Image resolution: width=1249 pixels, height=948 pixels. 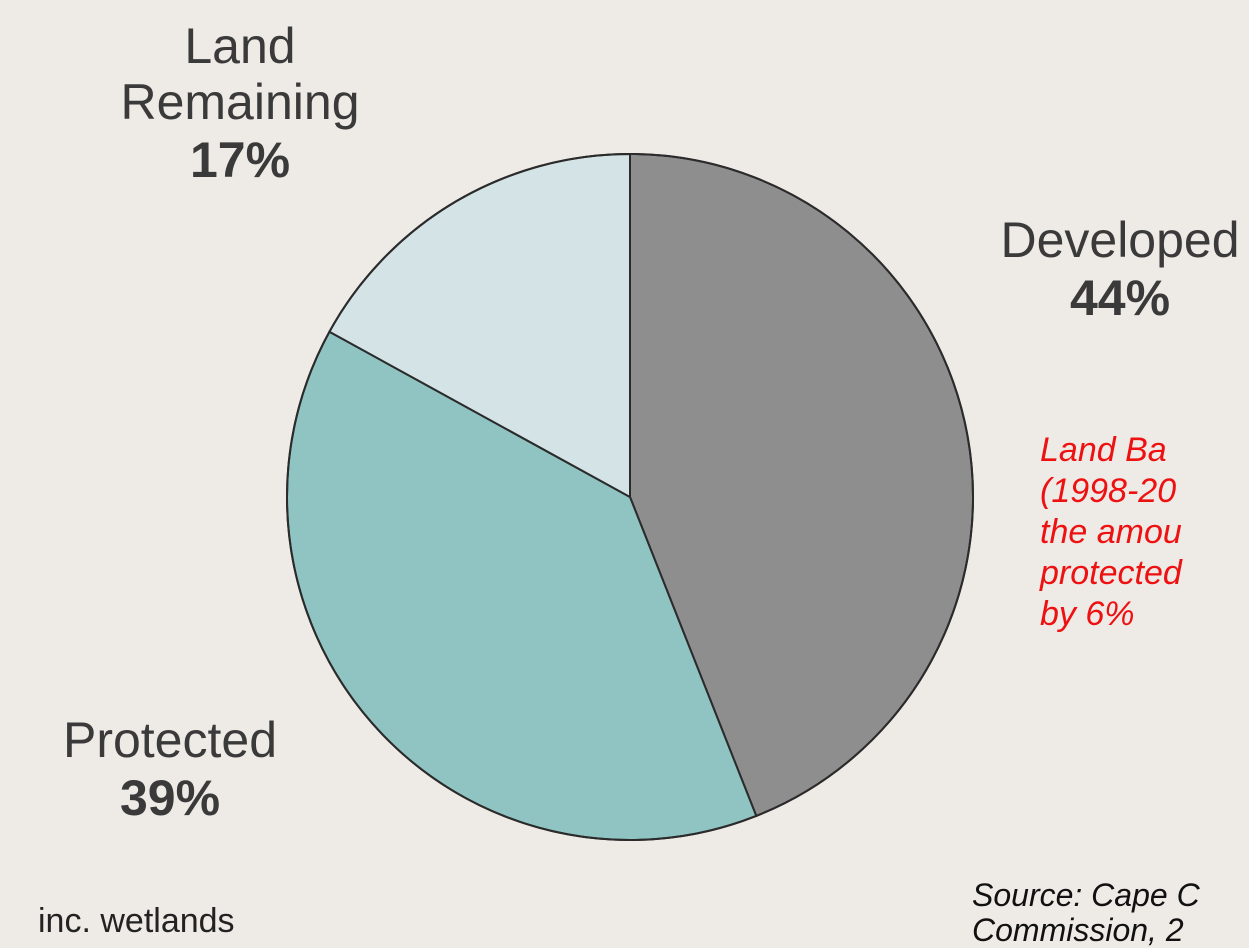 I want to click on source-note: Source: Cape C Commission, 2, so click(x=1086, y=912).